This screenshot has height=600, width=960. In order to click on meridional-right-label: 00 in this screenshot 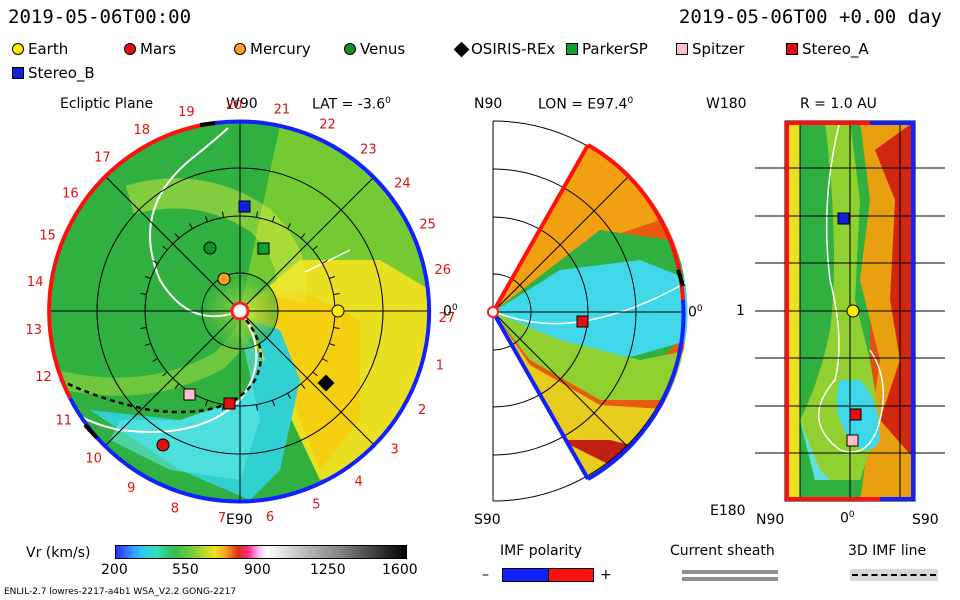, I will do `click(695, 312)`.